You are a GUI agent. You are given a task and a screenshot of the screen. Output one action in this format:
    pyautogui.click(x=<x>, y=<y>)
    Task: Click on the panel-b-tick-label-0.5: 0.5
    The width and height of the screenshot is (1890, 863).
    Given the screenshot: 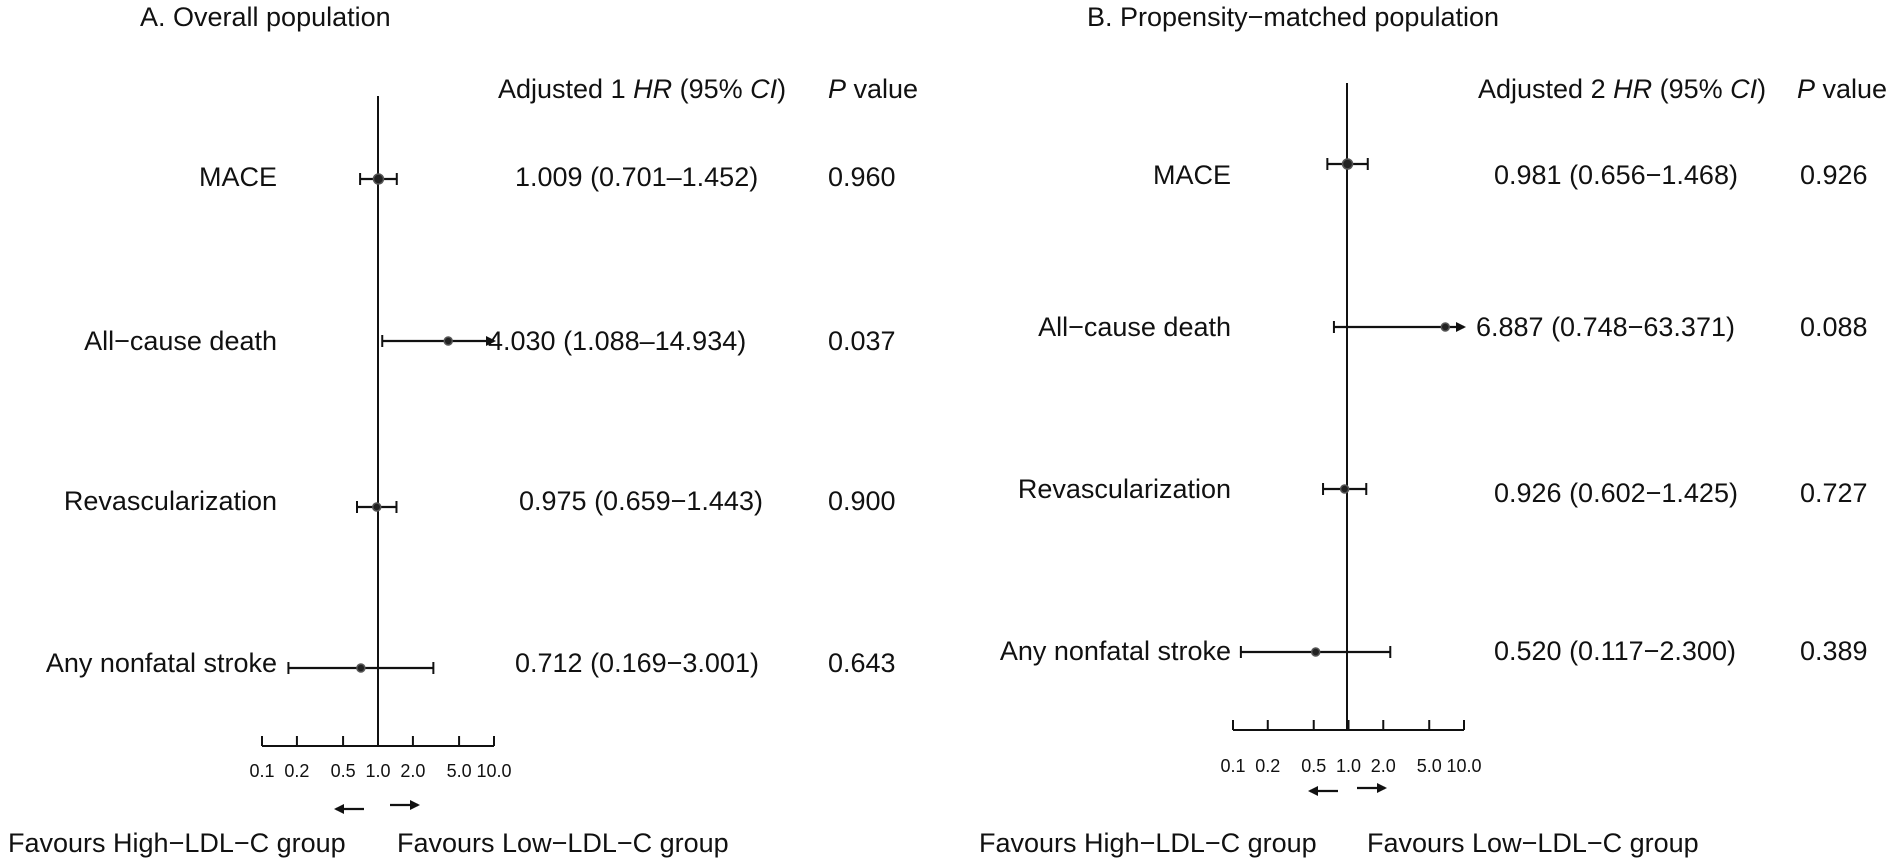 What is the action you would take?
    pyautogui.click(x=1313, y=766)
    